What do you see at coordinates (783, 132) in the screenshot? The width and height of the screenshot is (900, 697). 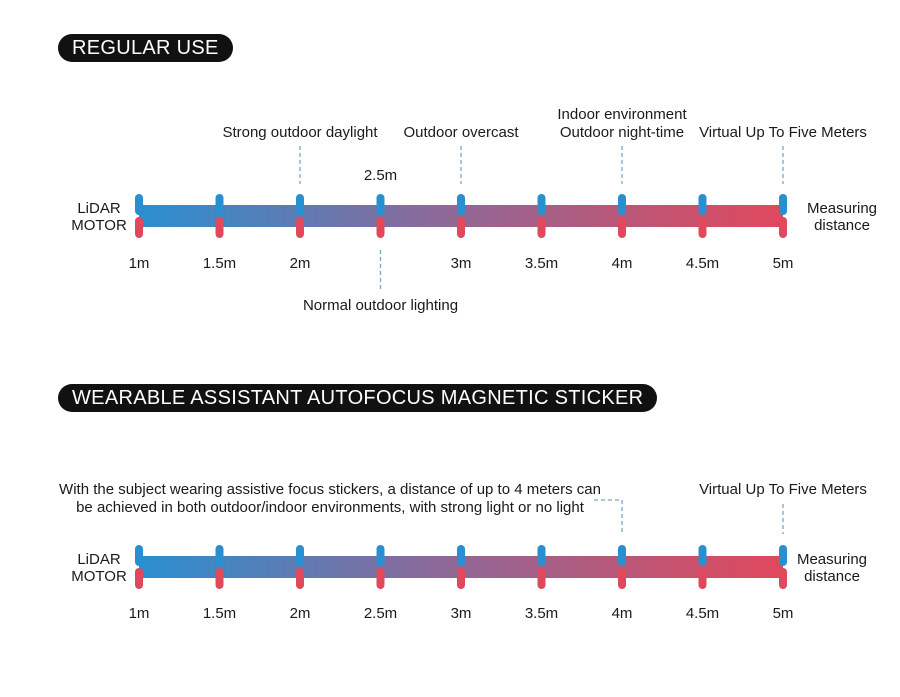 I see `annotation-above-3: Virtual Up To Five Meters` at bounding box center [783, 132].